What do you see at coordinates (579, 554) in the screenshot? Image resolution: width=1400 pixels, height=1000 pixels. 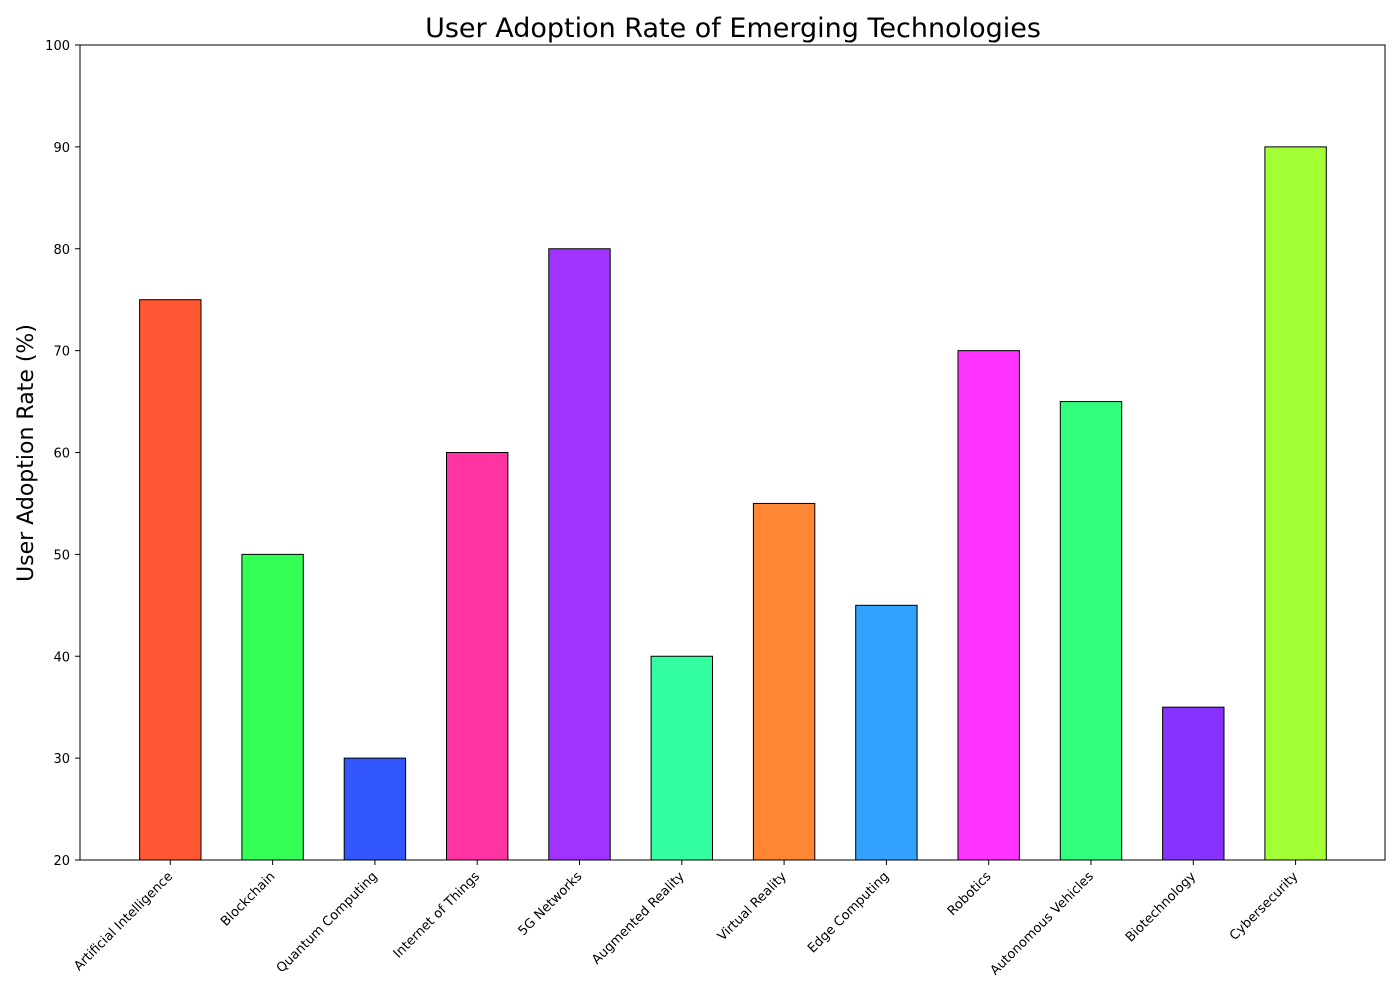 I see `bar-5g-networks` at bounding box center [579, 554].